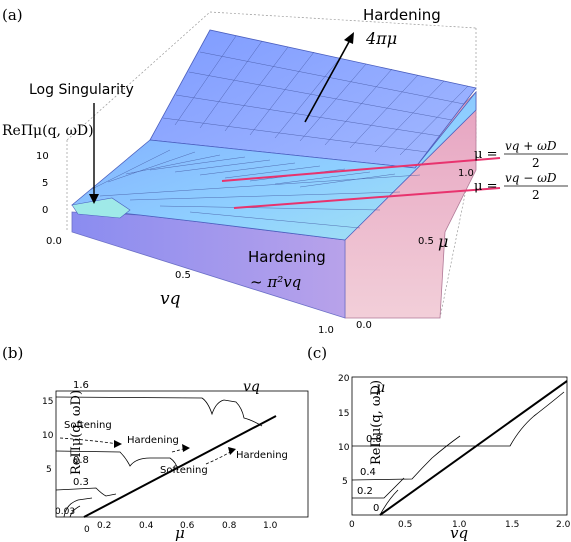 Image resolution: width=571 pixels, height=542 pixels. I want to click on panel-c-label: (c), so click(317, 353).